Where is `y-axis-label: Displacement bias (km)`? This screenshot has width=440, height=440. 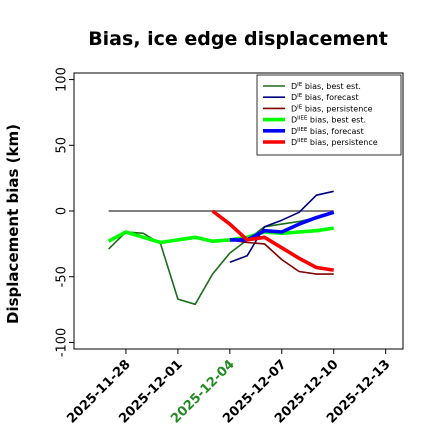 y-axis-label: Displacement bias (km) is located at coordinates (13, 224).